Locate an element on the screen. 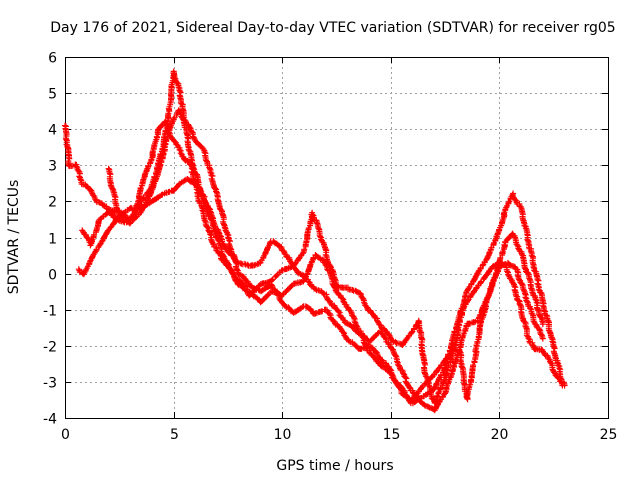 Image resolution: width=640 pixels, height=480 pixels. y-tick-label: 6 is located at coordinates (52, 59).